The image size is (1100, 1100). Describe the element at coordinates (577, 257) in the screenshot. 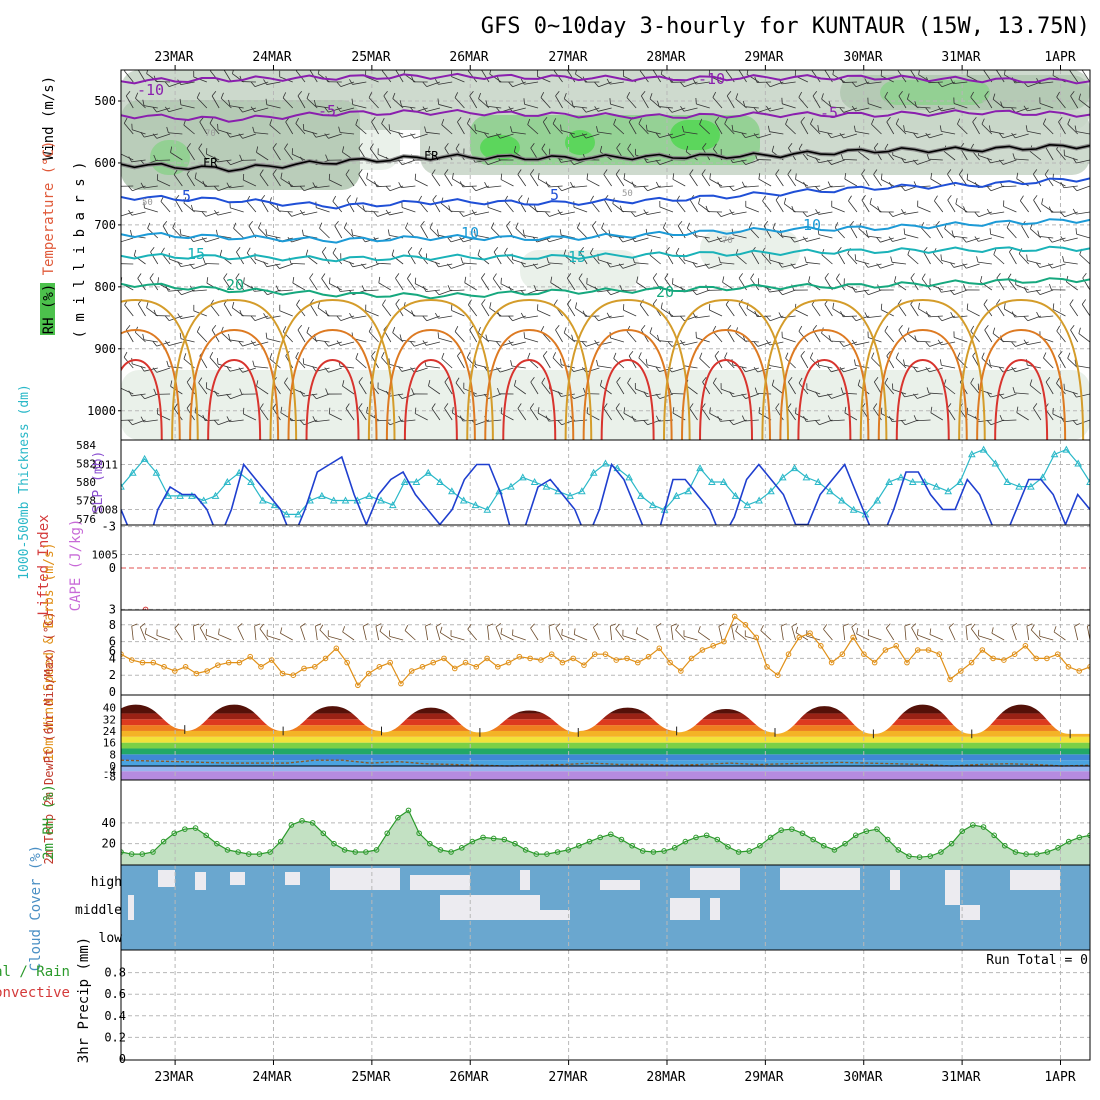

I see `contour-label: 15` at that location.